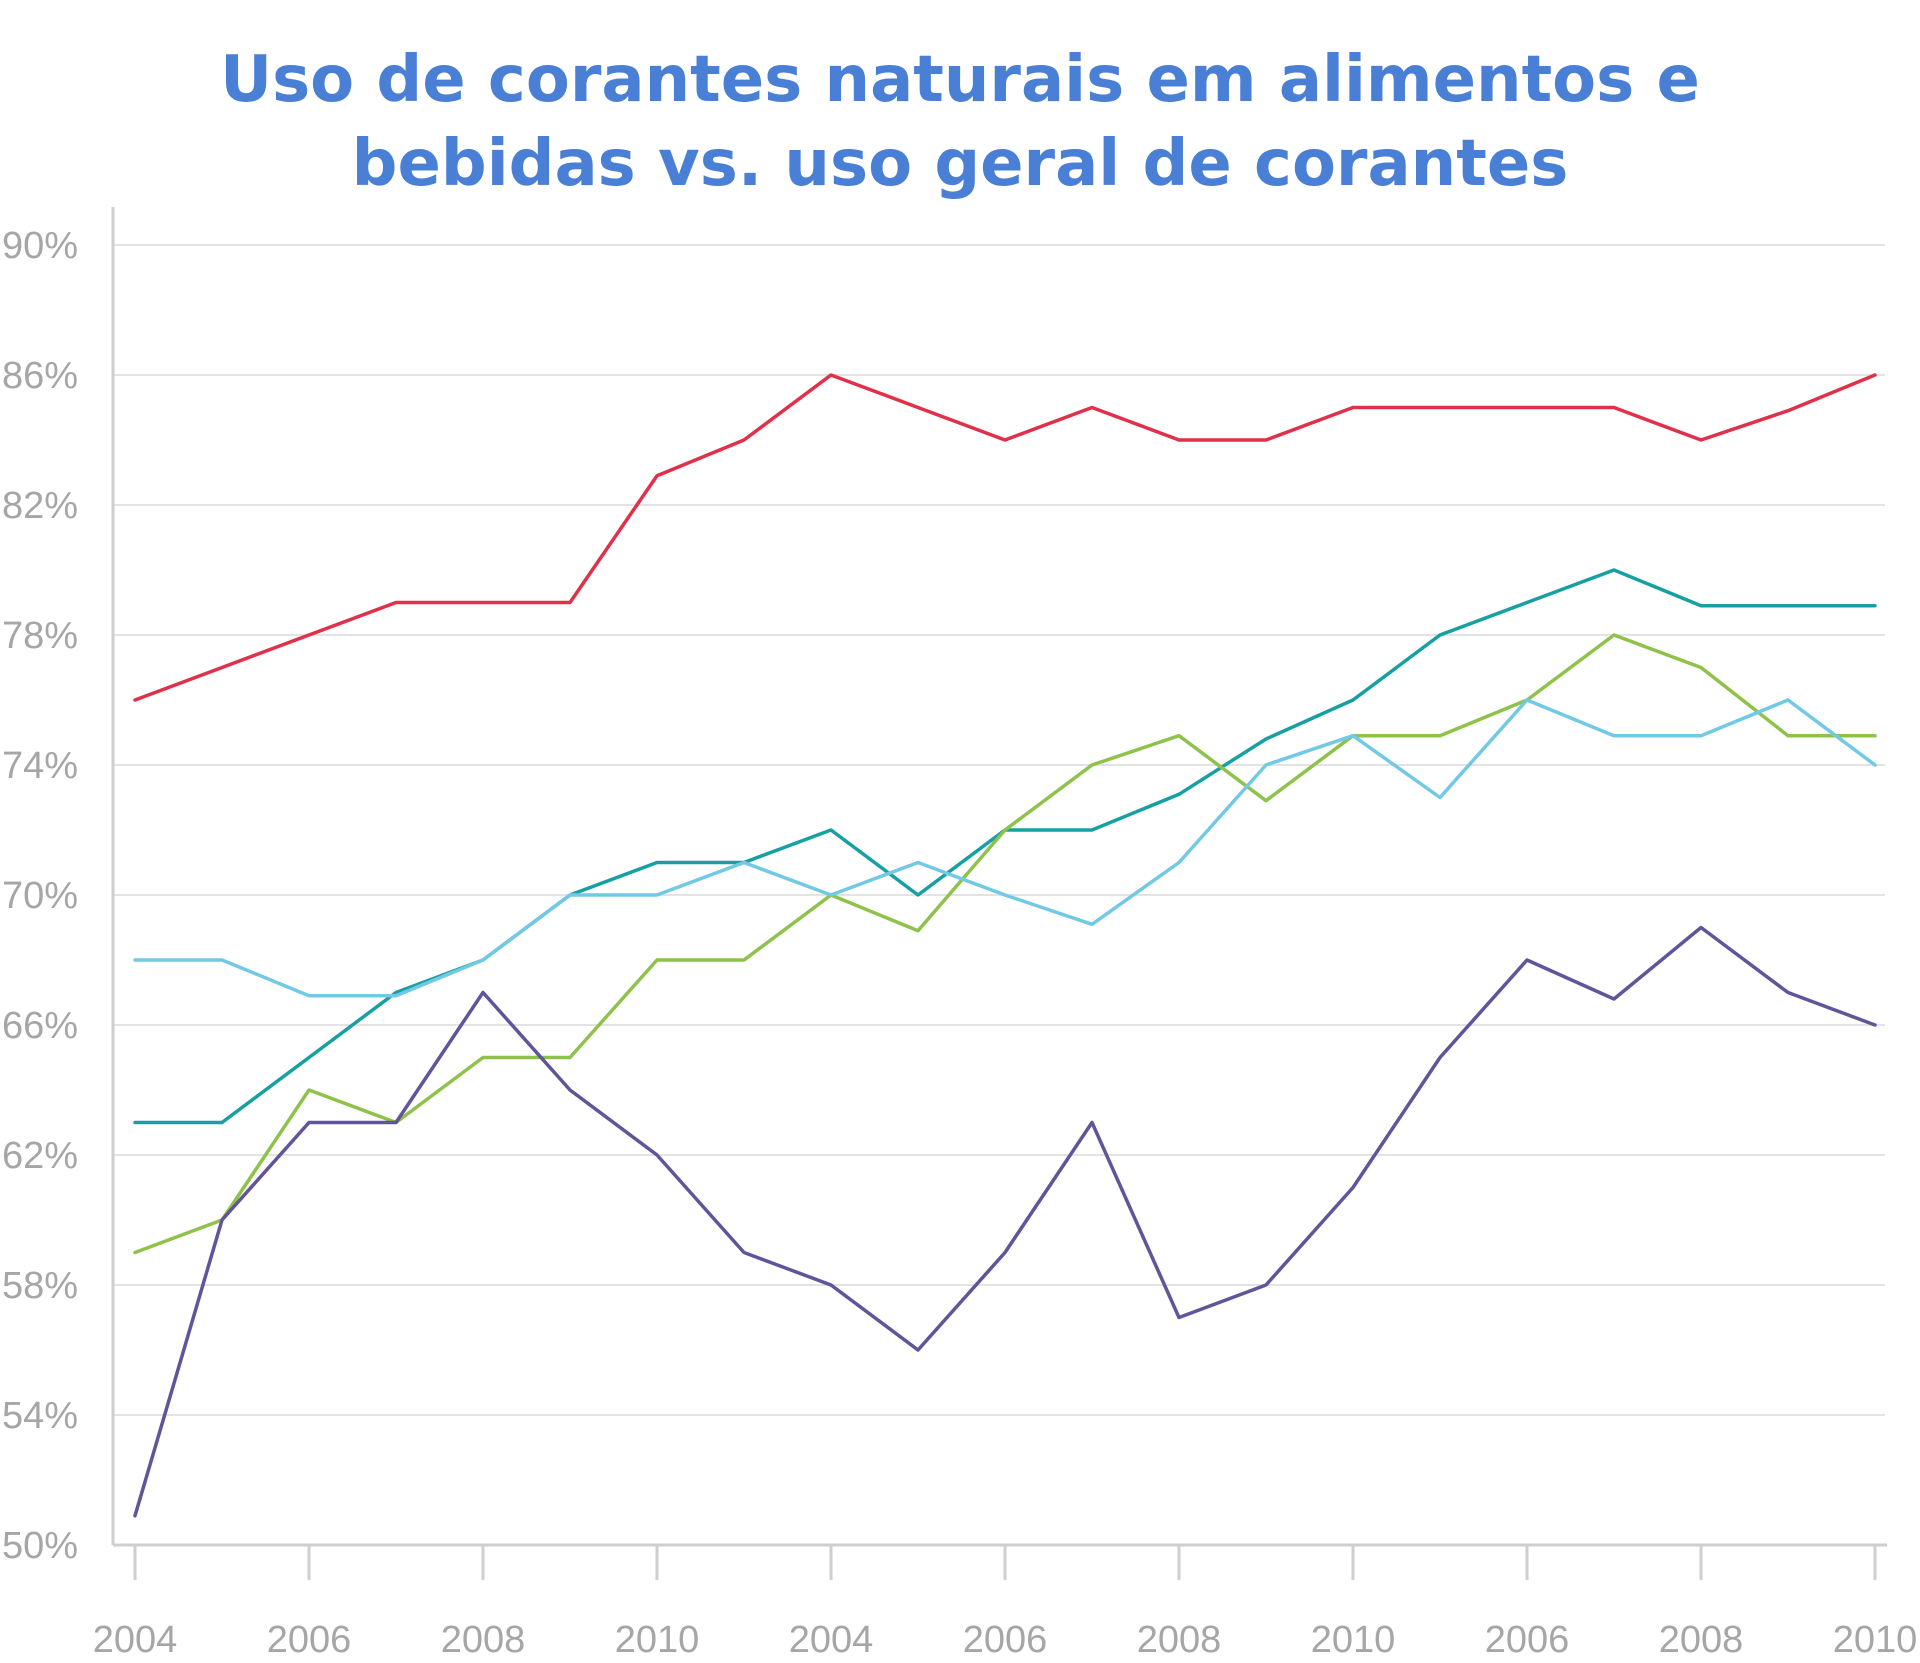  Describe the element at coordinates (40, 1026) in the screenshot. I see `y-tick-label: 66%` at that location.